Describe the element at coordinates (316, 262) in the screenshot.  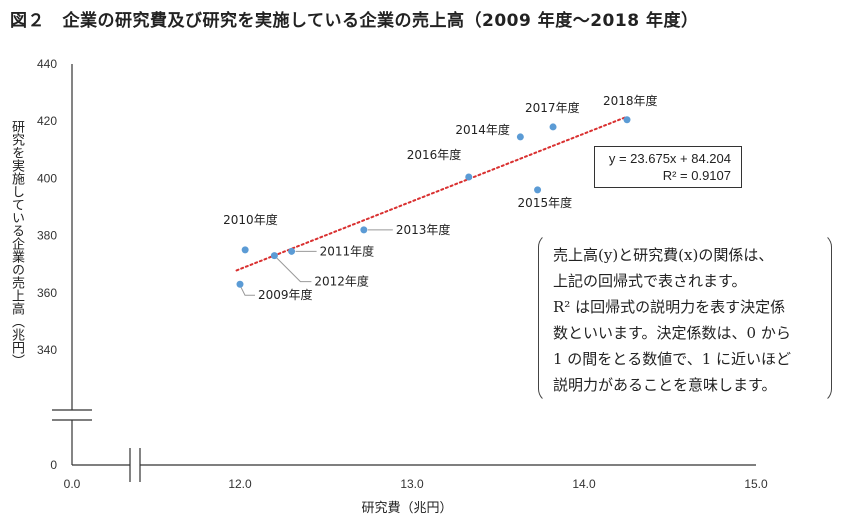
I see `leader-lines` at that location.